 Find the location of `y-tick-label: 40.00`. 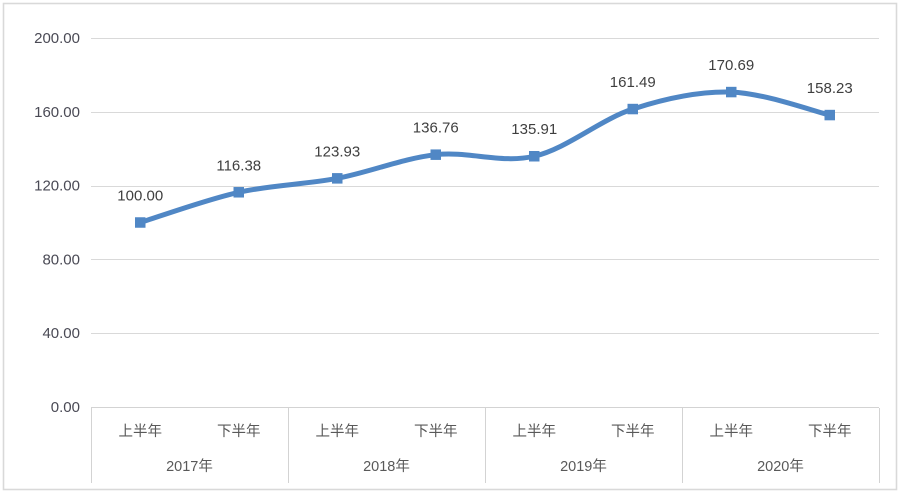

y-tick-label: 40.00 is located at coordinates (61, 333).